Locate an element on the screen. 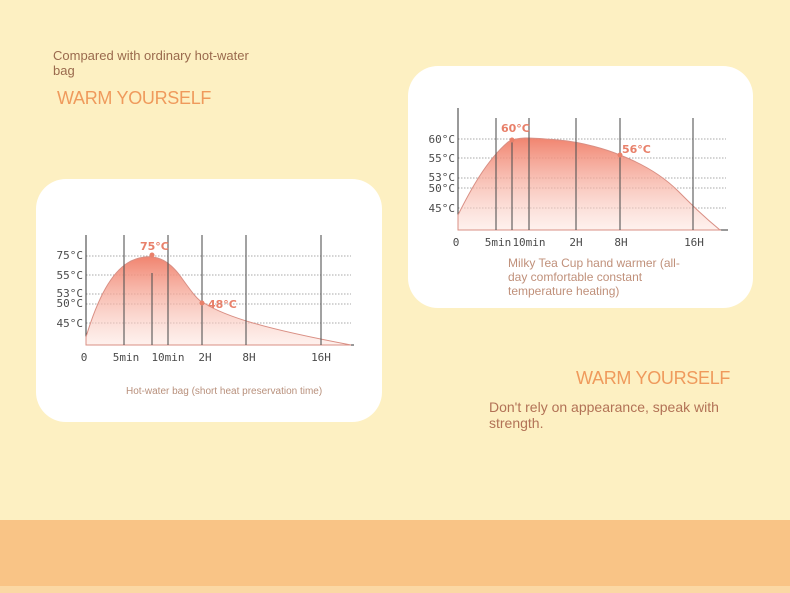 This screenshot has height=593, width=790. heading-right: WARM YOURSELF is located at coordinates (653, 378).